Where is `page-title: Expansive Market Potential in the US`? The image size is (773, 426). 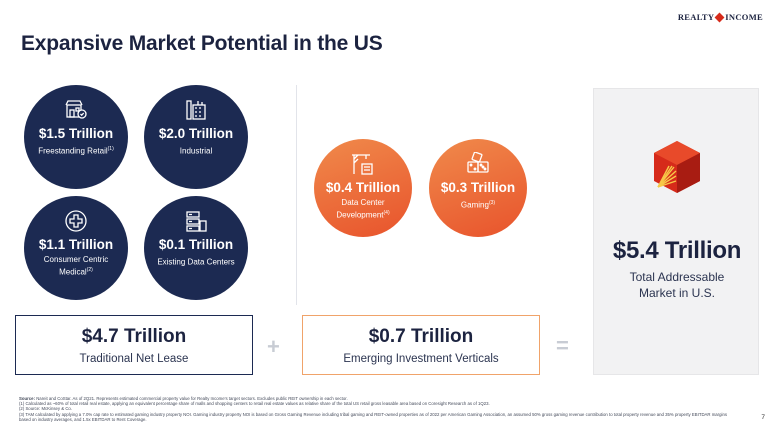
page-title: Expansive Market Potential in the US is located at coordinates (202, 43).